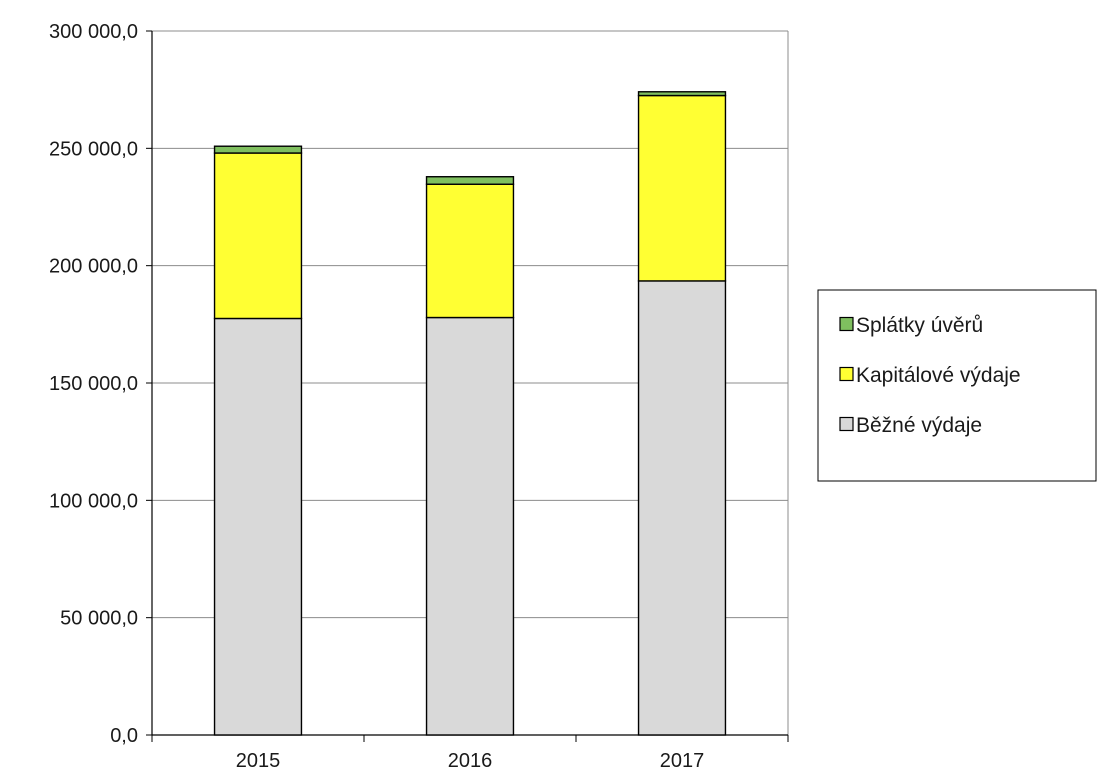  Describe the element at coordinates (93, 149) in the screenshot. I see `y-tick-label: 250 000,0` at that location.